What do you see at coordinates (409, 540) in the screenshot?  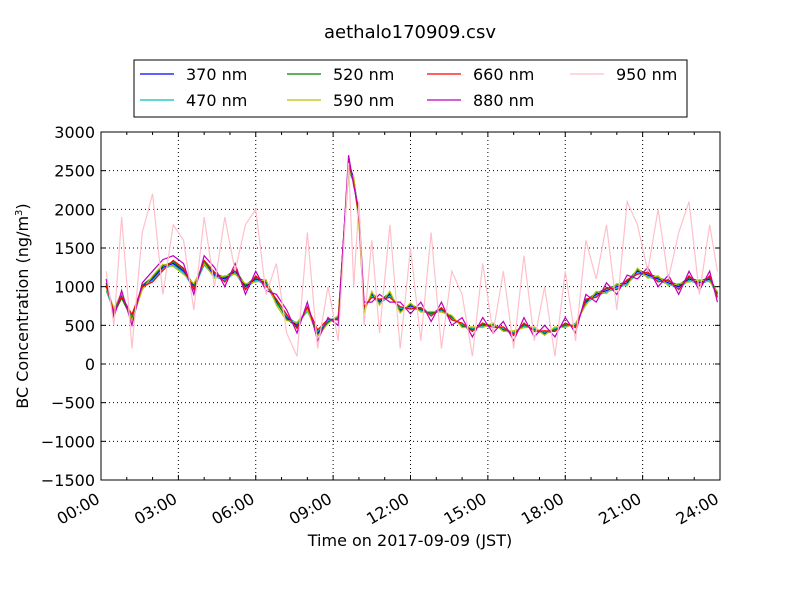 I see `x-axis-label: Time on 2017-09-09 (JST)` at bounding box center [409, 540].